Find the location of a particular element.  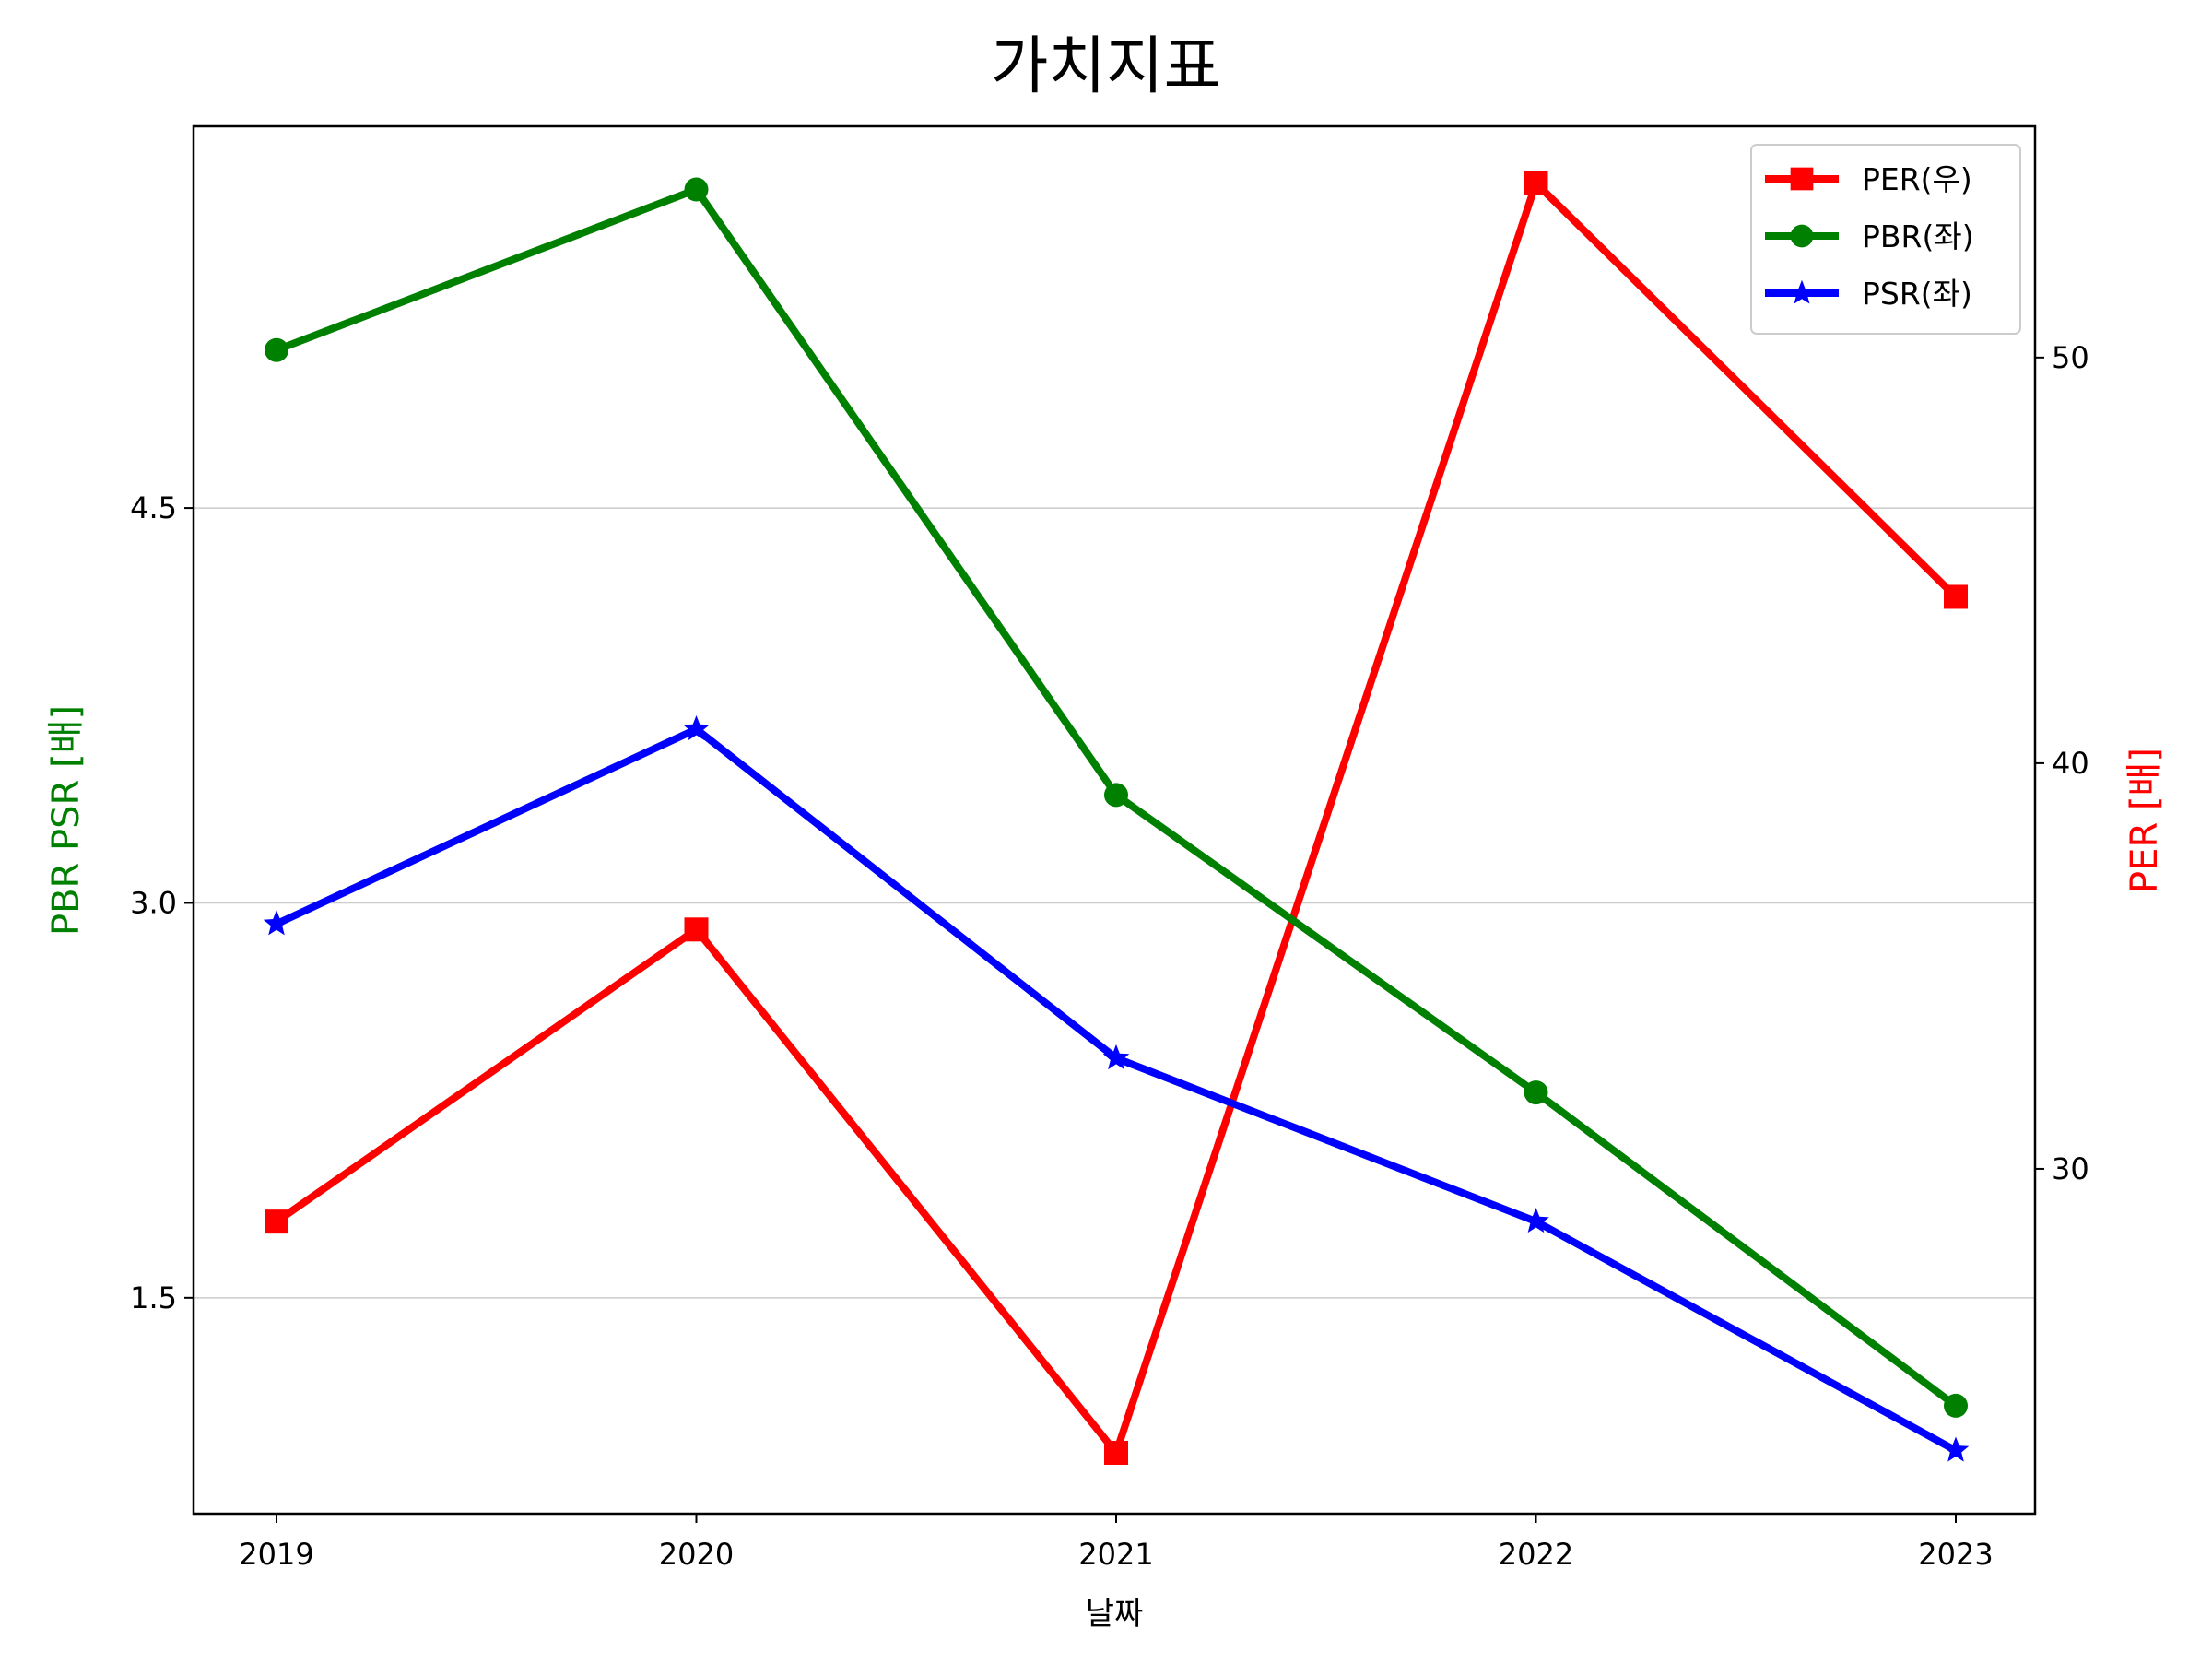

x-tick-label: 2020 is located at coordinates (696, 1554).